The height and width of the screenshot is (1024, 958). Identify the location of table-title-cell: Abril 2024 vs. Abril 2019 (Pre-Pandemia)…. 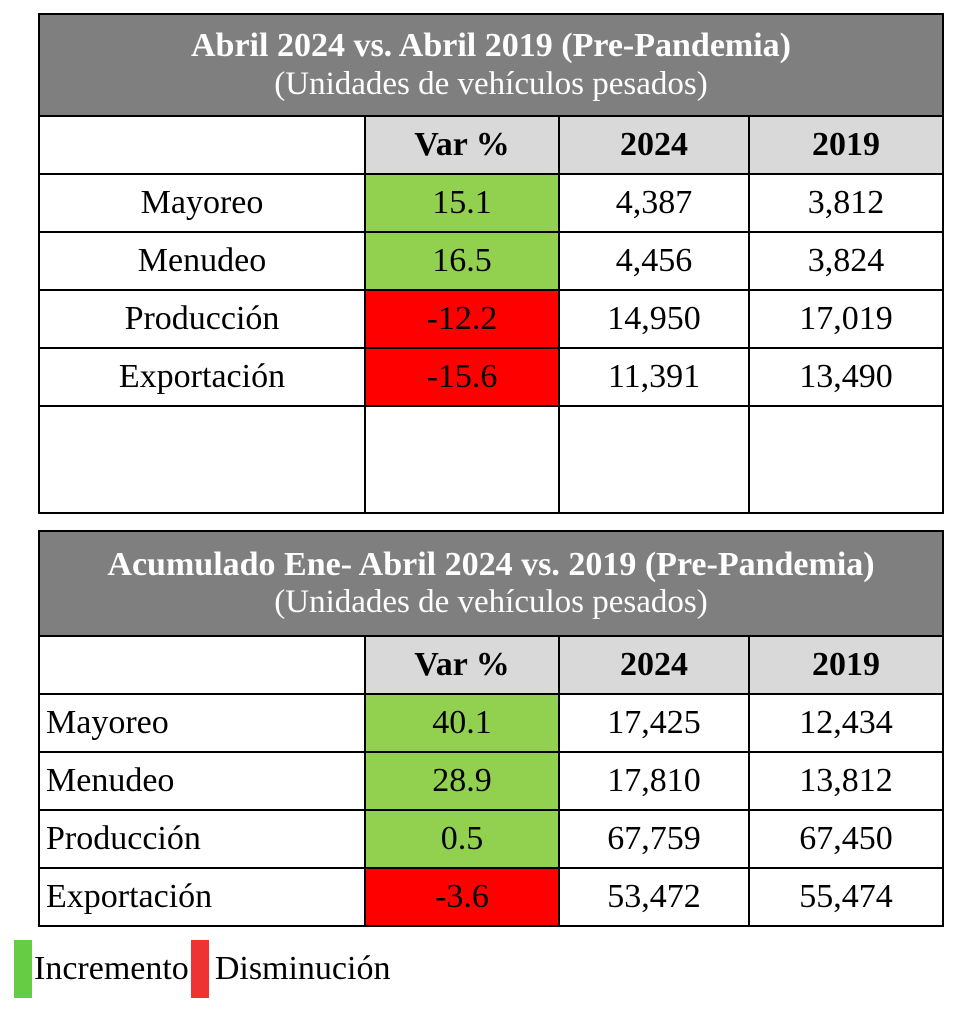
(491, 65).